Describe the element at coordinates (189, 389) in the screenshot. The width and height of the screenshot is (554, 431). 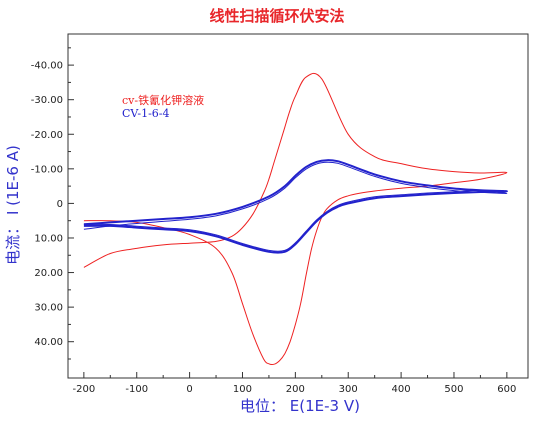
I see `x-tick-label: 0` at that location.